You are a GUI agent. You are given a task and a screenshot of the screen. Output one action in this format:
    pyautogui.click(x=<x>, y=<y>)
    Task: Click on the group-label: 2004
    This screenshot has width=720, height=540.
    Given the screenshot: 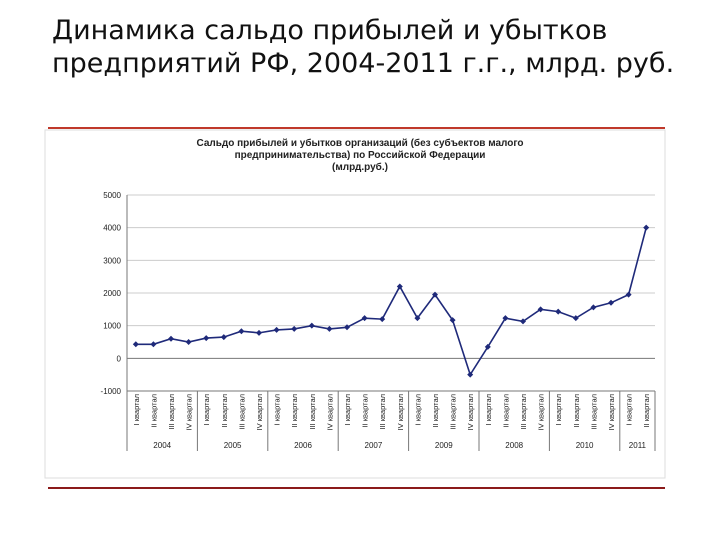 What is the action you would take?
    pyautogui.click(x=162, y=445)
    